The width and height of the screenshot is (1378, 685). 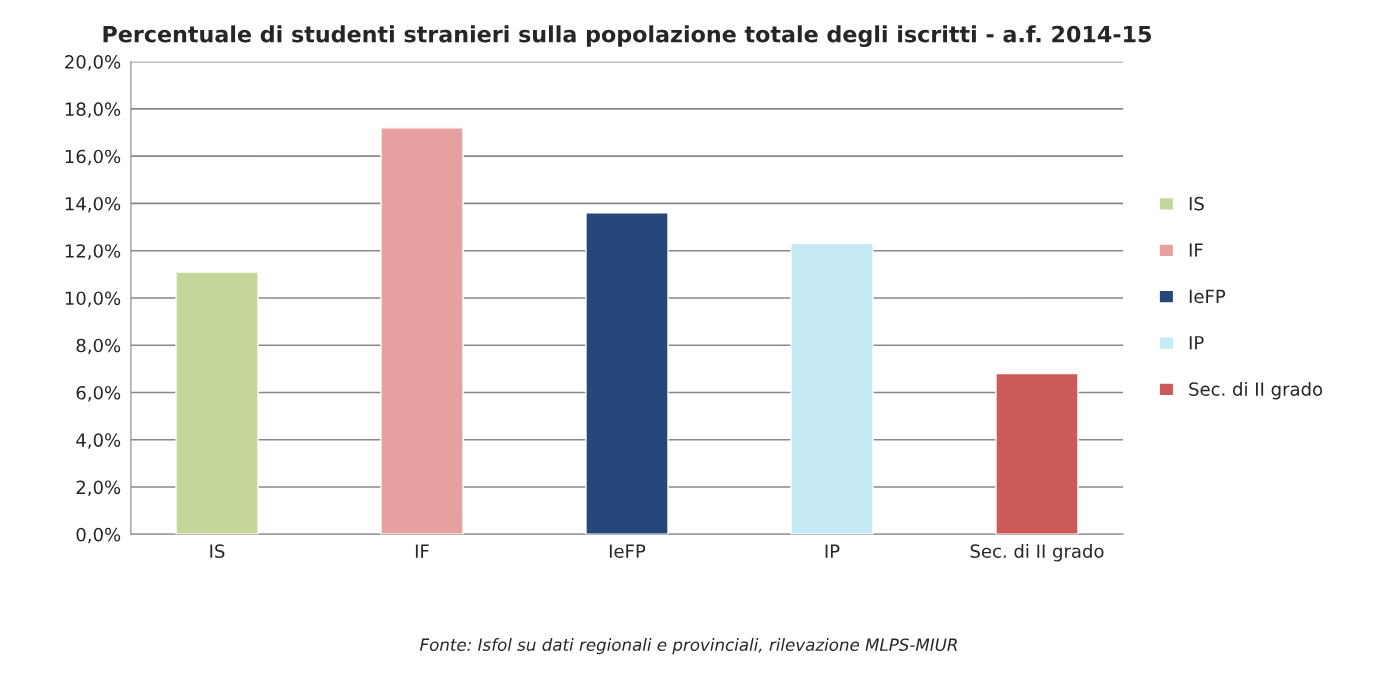 I want to click on y-tick-label: 14,0%, so click(x=93, y=204).